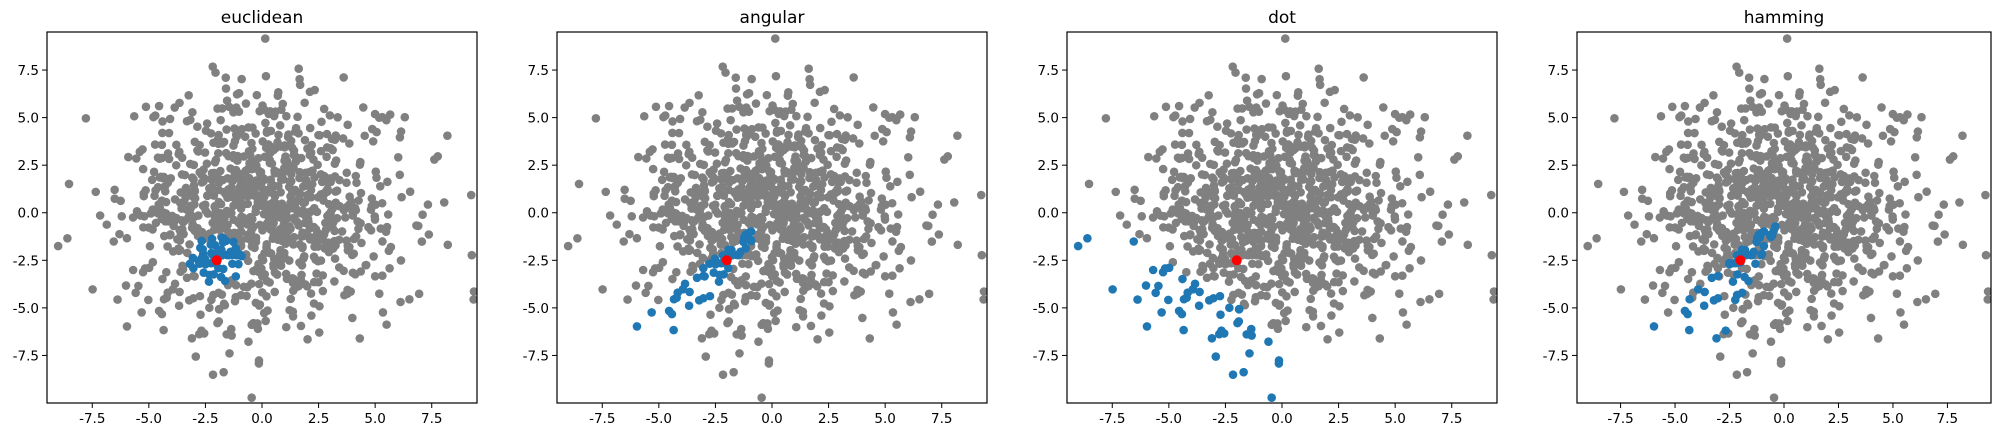 This screenshot has height=435, width=2000. What do you see at coordinates (1046, 356) in the screenshot?
I see `y-tick-label: -7.5` at bounding box center [1046, 356].